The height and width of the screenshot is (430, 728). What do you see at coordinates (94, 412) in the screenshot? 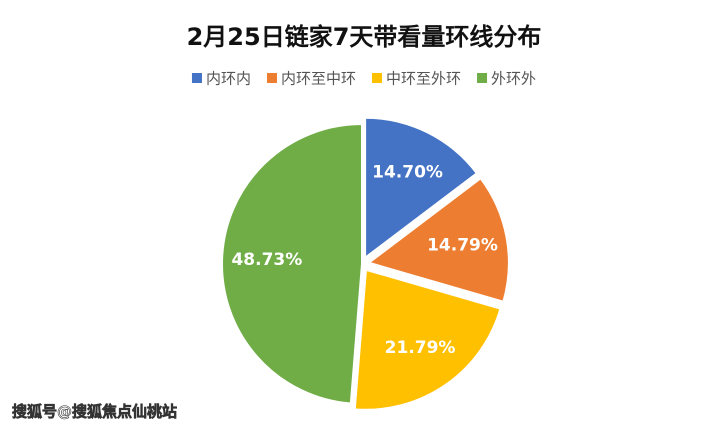
I see `watermark: 搜狐号@搜狐焦点仙桃站` at bounding box center [94, 412].